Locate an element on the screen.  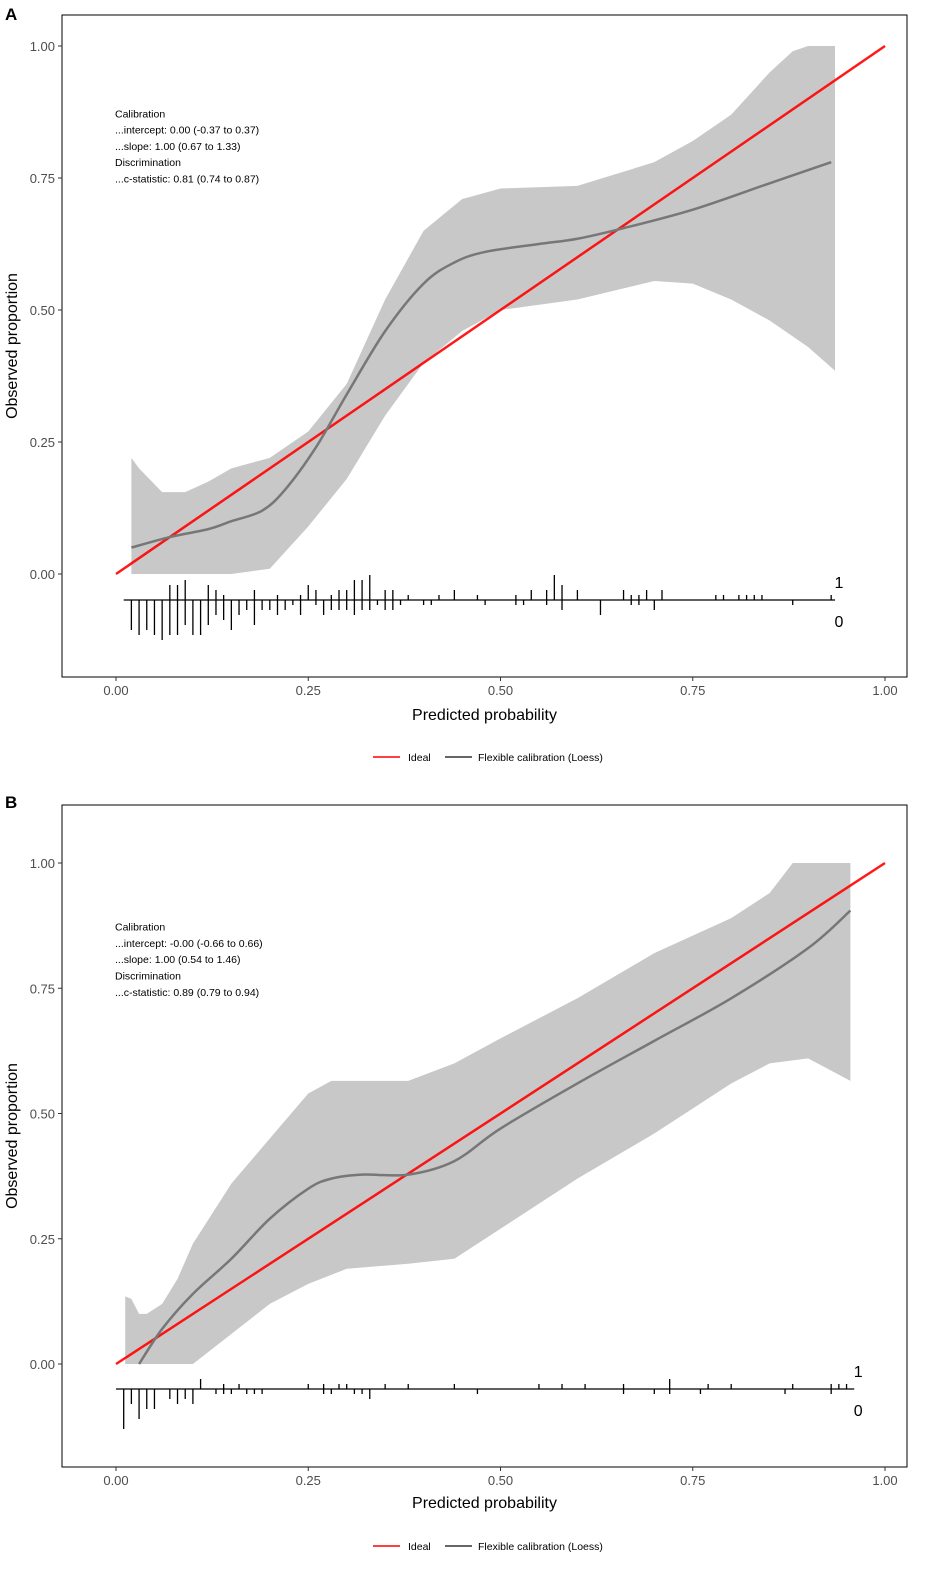
annotation-line: ...slope: 1.00 (0.54 to 1.46) is located at coordinates (178, 960).